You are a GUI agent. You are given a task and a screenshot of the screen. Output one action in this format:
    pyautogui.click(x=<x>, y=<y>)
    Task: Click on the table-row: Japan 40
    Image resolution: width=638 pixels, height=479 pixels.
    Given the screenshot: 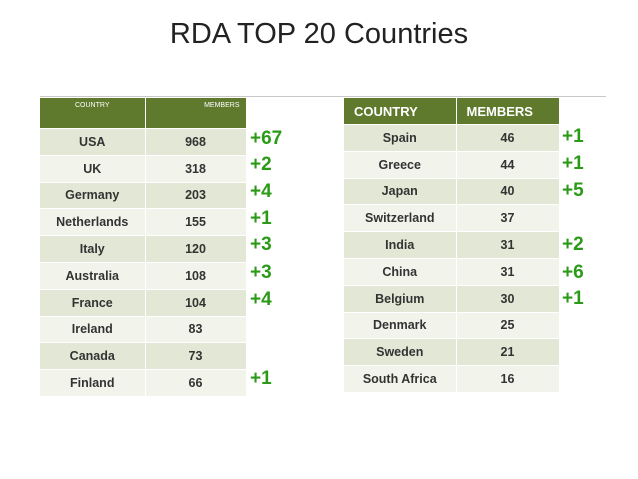 What is the action you would take?
    pyautogui.click(x=452, y=192)
    